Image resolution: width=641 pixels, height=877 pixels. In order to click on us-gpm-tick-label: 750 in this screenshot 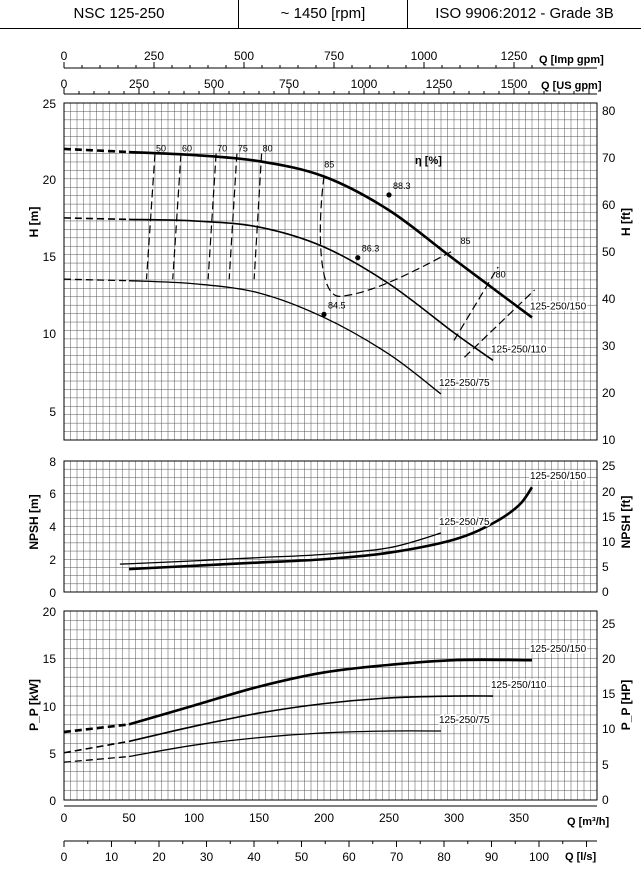, I will do `click(289, 84)`.